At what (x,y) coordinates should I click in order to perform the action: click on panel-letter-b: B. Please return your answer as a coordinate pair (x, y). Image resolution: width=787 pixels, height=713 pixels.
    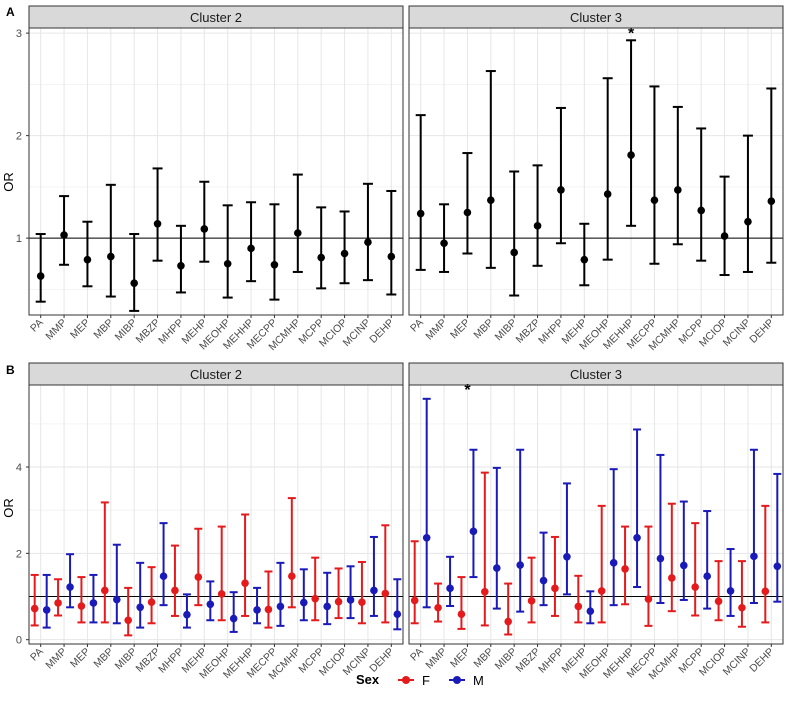
    Looking at the image, I should click on (10, 370).